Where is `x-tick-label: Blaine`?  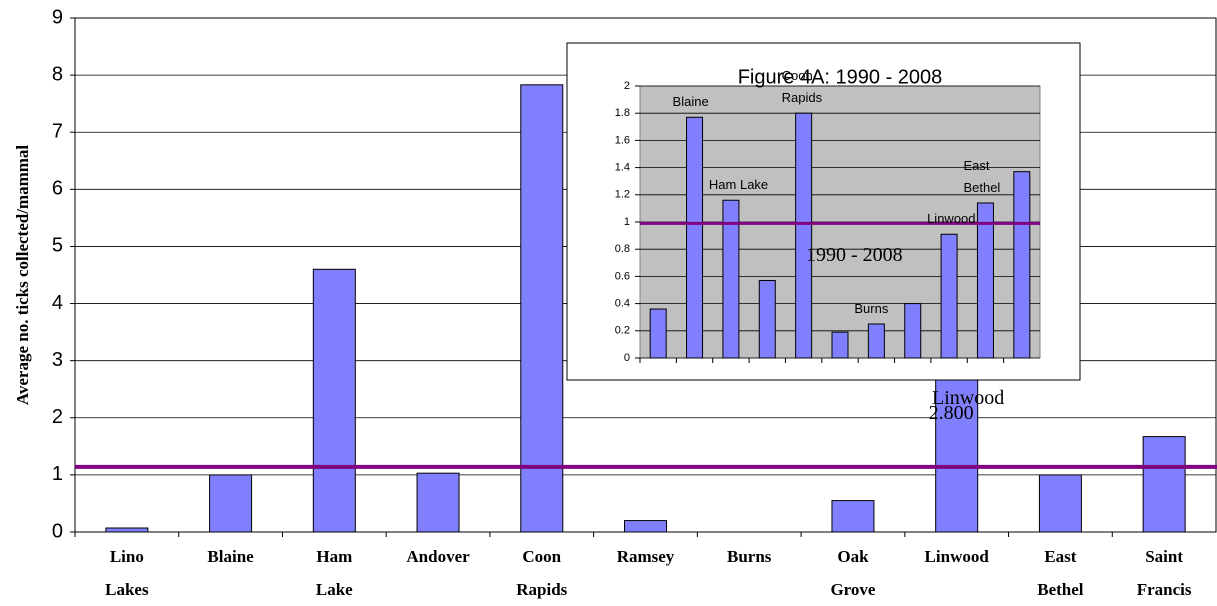 x-tick-label: Blaine is located at coordinates (230, 556).